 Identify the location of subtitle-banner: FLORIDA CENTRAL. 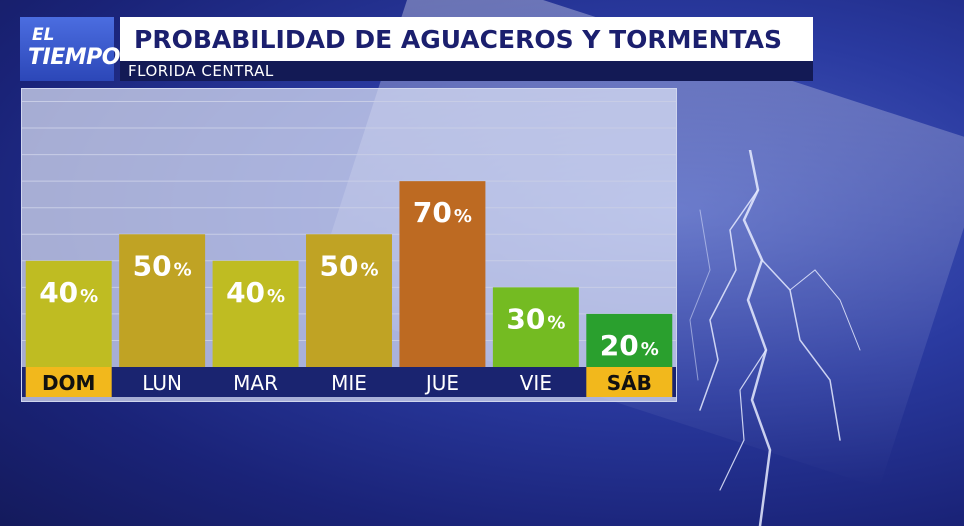
(466, 71).